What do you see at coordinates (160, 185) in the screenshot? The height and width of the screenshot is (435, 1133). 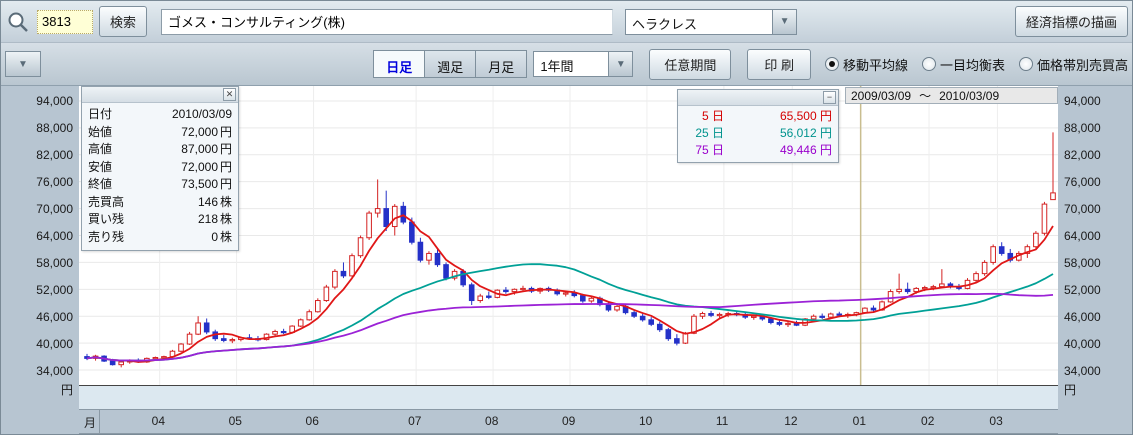 I see `info-row-終値: 終値 73,500 円` at bounding box center [160, 185].